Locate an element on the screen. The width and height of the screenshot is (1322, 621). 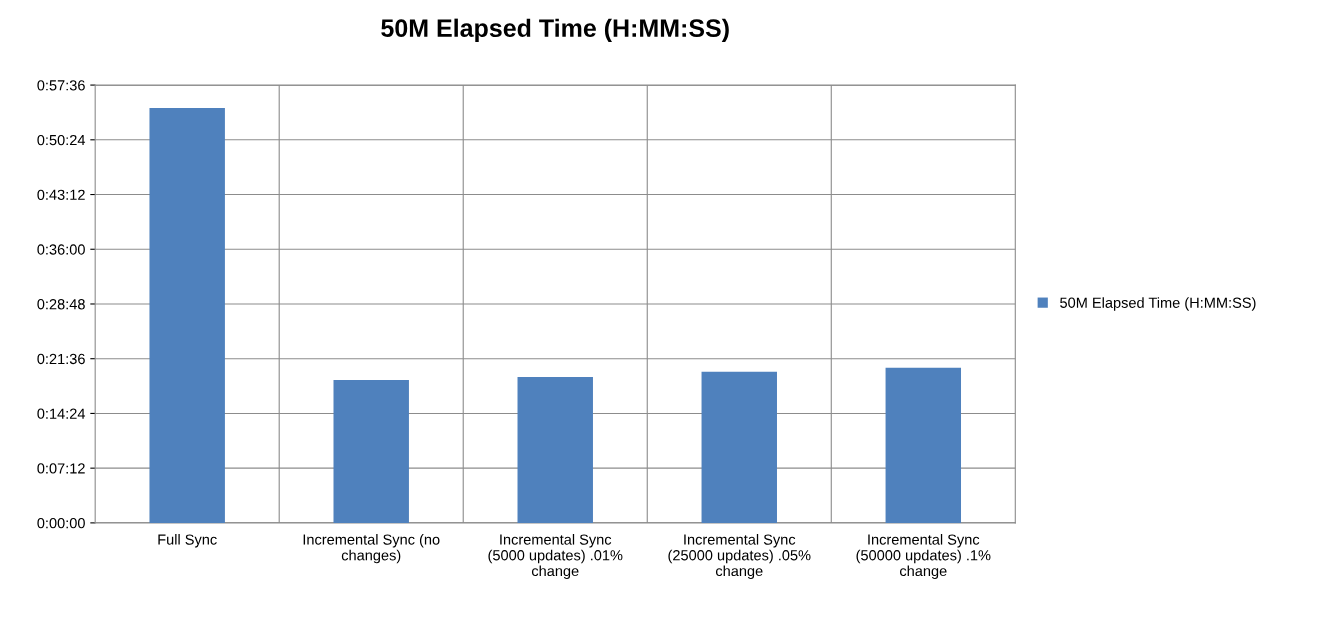
x-tick-label: Full Sync is located at coordinates (187, 540).